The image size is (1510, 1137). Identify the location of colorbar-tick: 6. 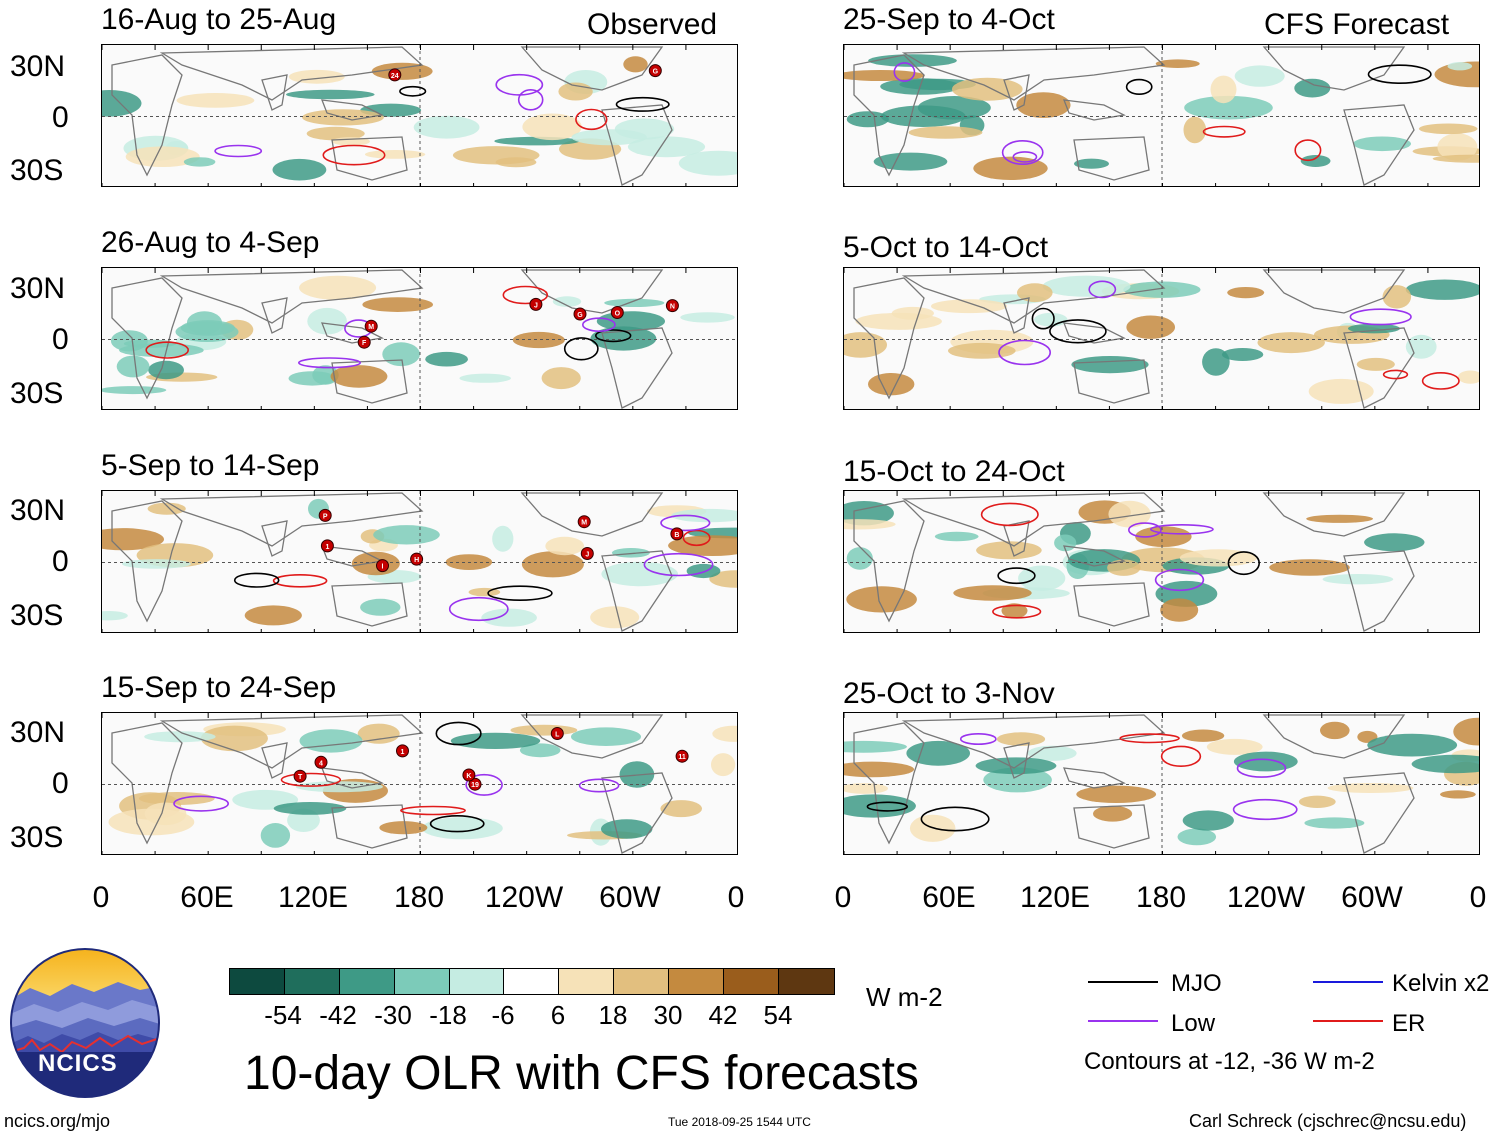
(558, 1015).